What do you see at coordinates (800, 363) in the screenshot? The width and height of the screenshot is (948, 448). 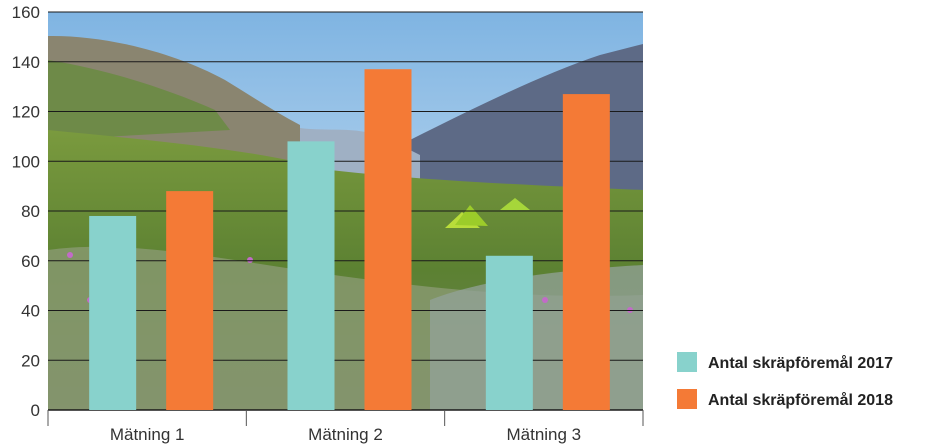 I see `legend-label-1: Antal skräpföremål 2017` at bounding box center [800, 363].